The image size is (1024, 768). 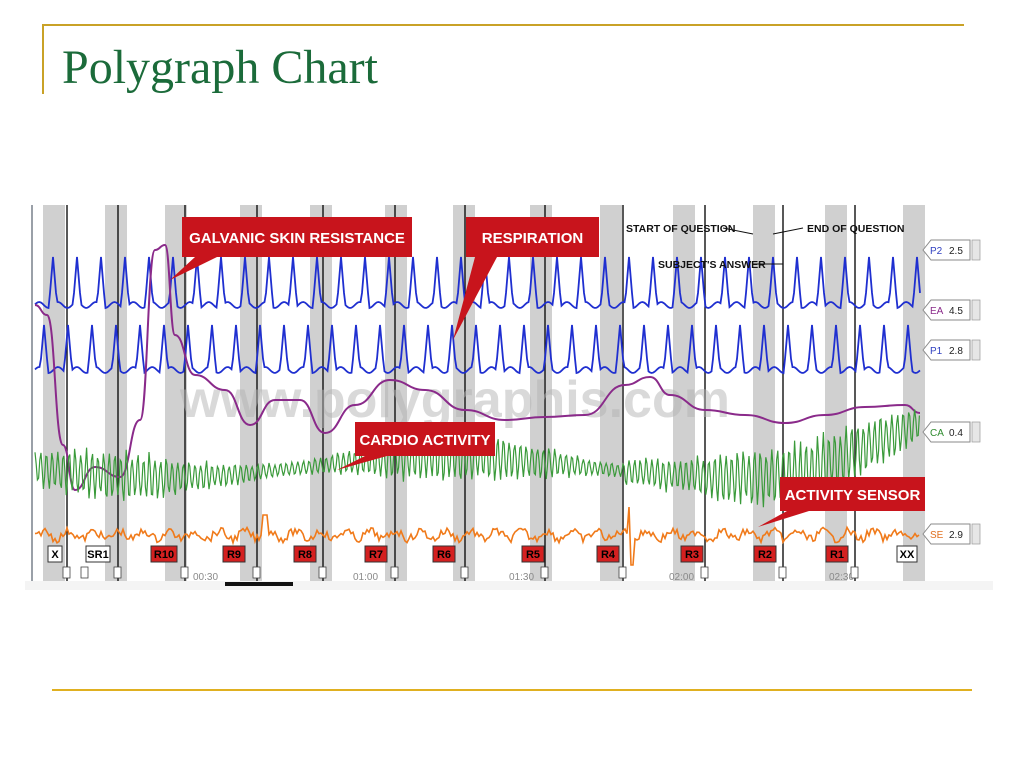 I want to click on callout: CARDIO ACTIVITY, so click(x=416, y=446).